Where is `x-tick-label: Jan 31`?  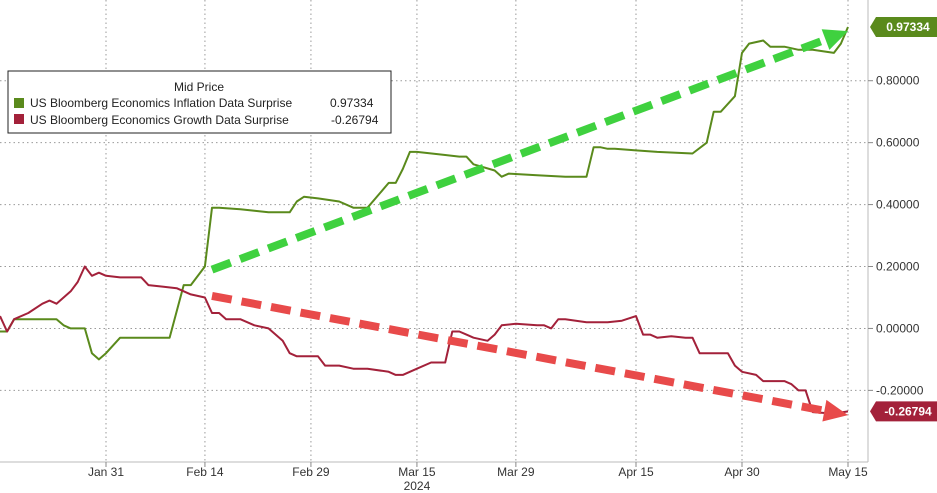 x-tick-label: Jan 31 is located at coordinates (106, 472).